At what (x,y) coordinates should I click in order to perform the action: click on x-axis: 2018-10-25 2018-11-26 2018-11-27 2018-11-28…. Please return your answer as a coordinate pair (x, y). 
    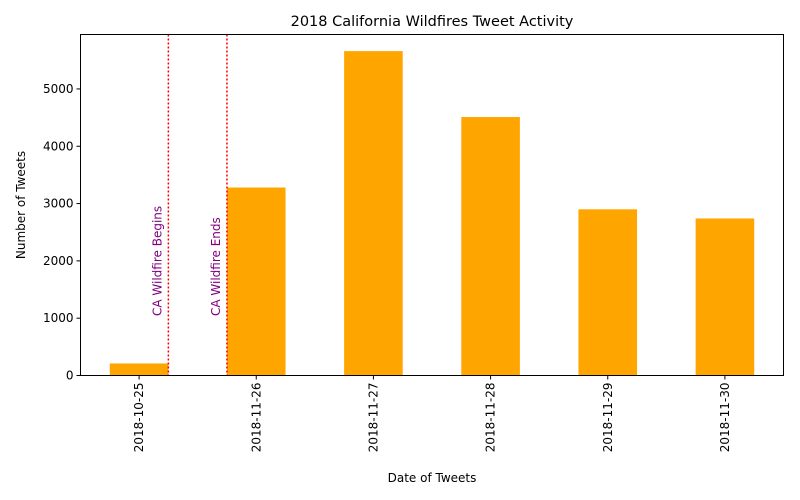
    Looking at the image, I should click on (432, 414).